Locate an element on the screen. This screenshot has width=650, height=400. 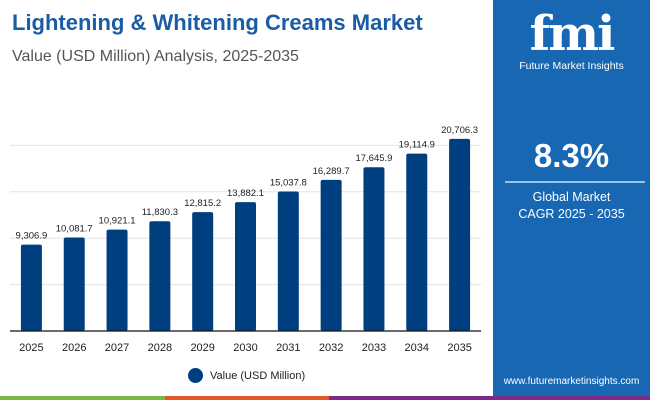
data-label: 9,306.9 is located at coordinates (32, 236).